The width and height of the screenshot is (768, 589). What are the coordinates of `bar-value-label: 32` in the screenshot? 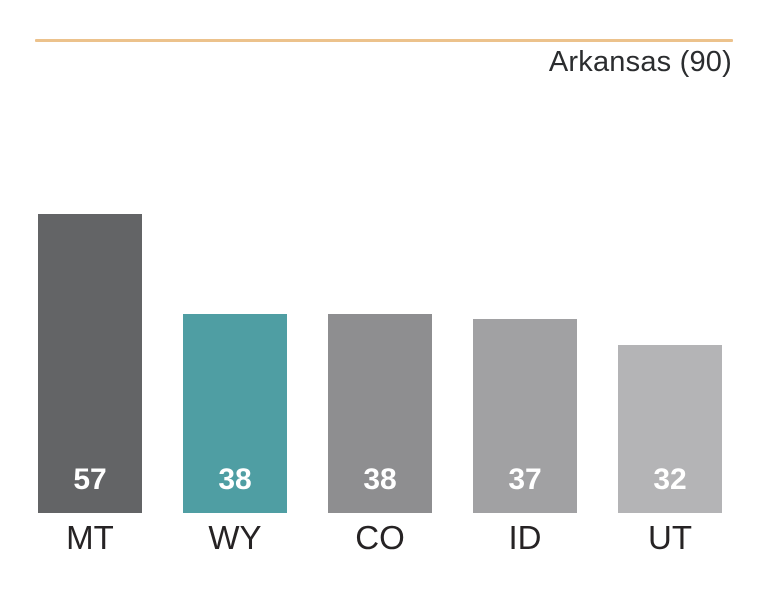 It's located at (670, 479).